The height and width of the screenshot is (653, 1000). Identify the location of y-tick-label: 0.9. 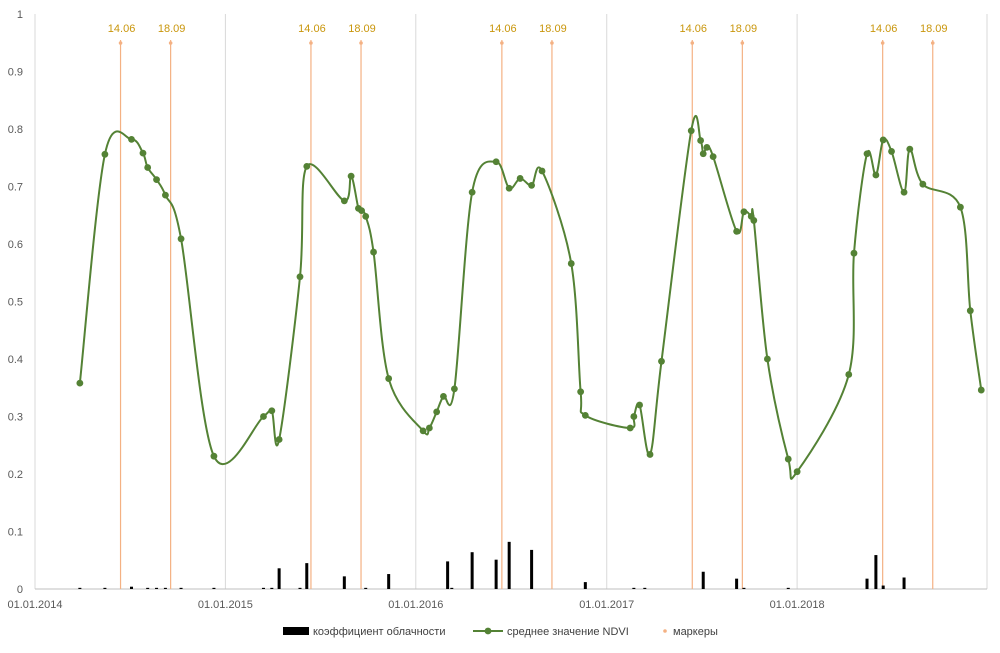
(15, 73).